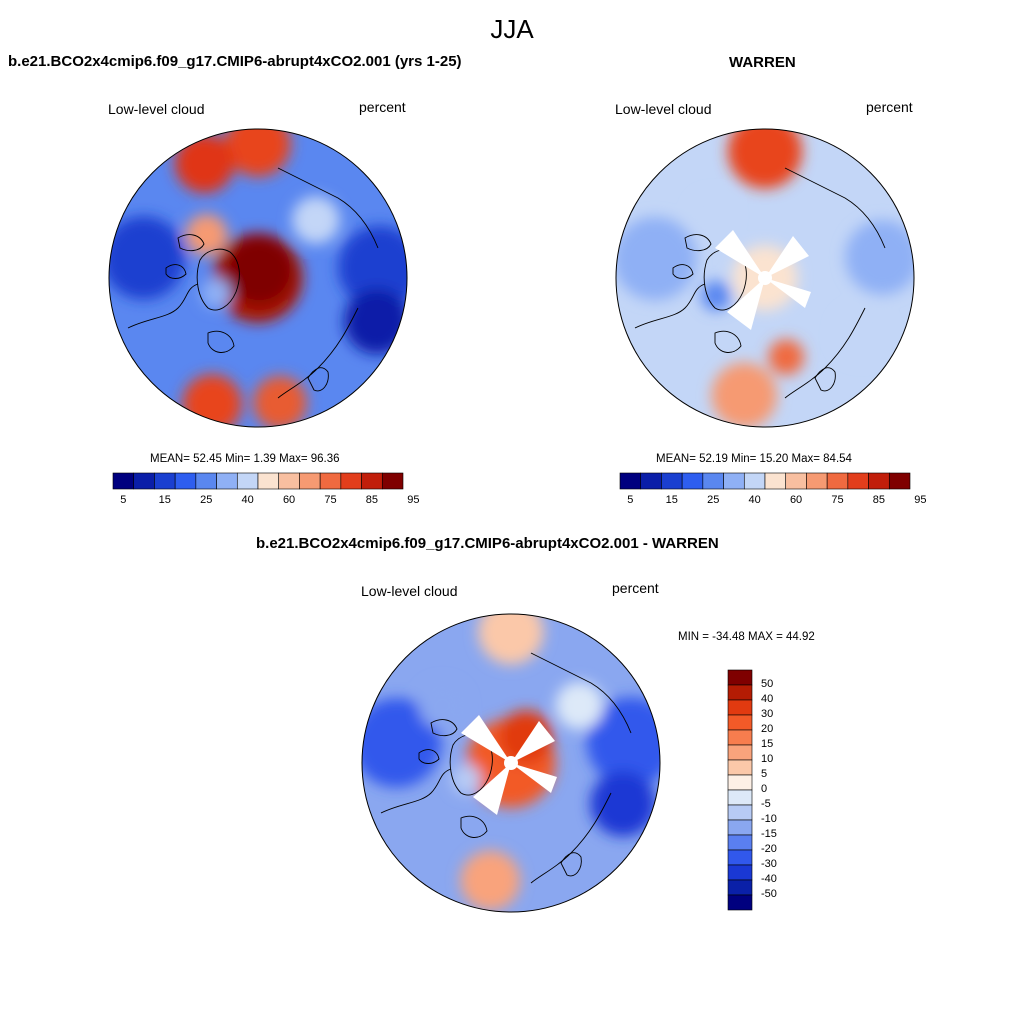  What do you see at coordinates (123, 500) in the screenshot?
I see `colorbar-tick-label: 5` at bounding box center [123, 500].